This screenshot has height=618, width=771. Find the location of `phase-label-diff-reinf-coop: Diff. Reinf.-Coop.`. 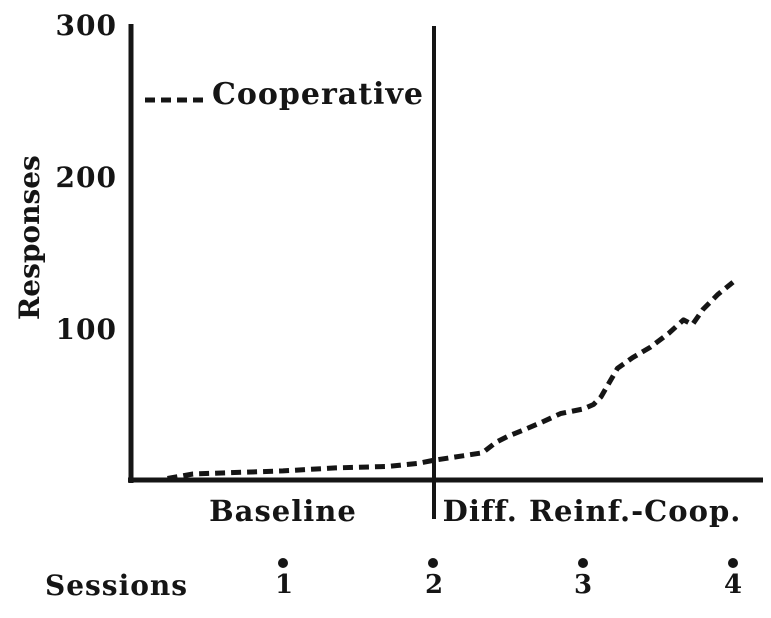

phase-label-diff-reinf-coop: Diff. Reinf.-Coop. is located at coordinates (592, 511).